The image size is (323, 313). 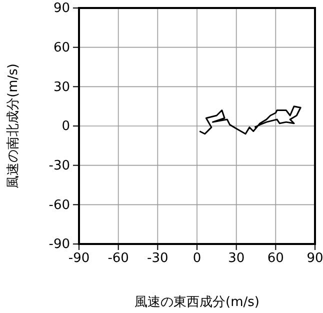 What do you see at coordinates (197, 258) in the screenshot?
I see `x-tick-label: 0` at bounding box center [197, 258].